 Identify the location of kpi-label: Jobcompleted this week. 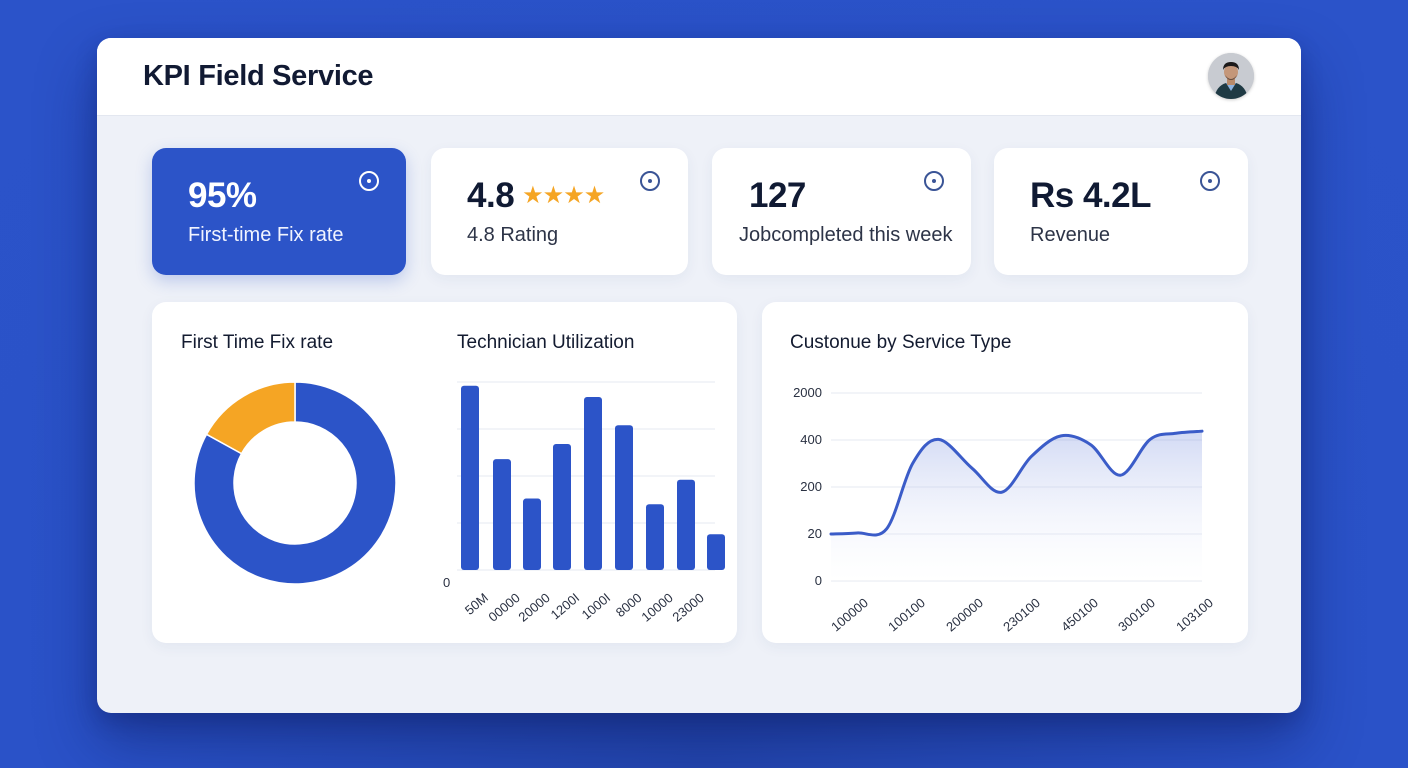
(846, 235).